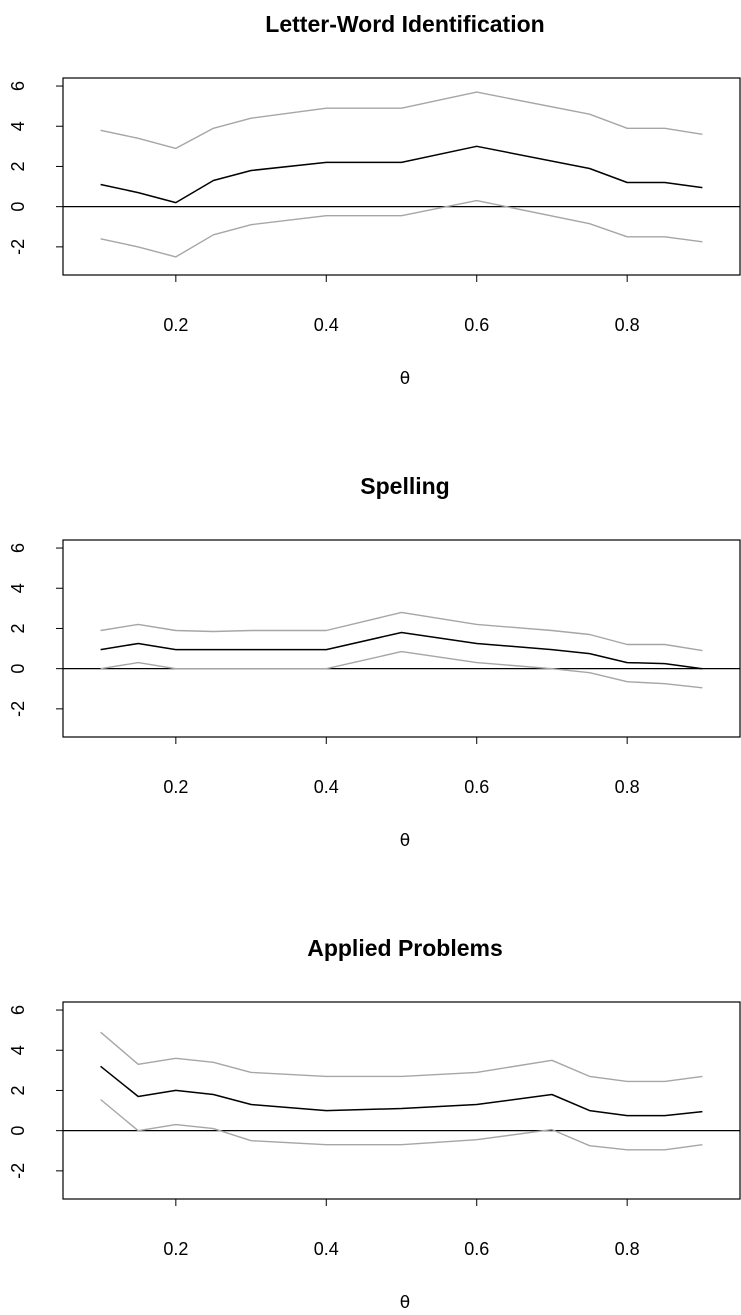 This screenshot has width=741, height=1315. Describe the element at coordinates (404, 24) in the screenshot. I see `chart-title: Letter-Word Identification` at that location.